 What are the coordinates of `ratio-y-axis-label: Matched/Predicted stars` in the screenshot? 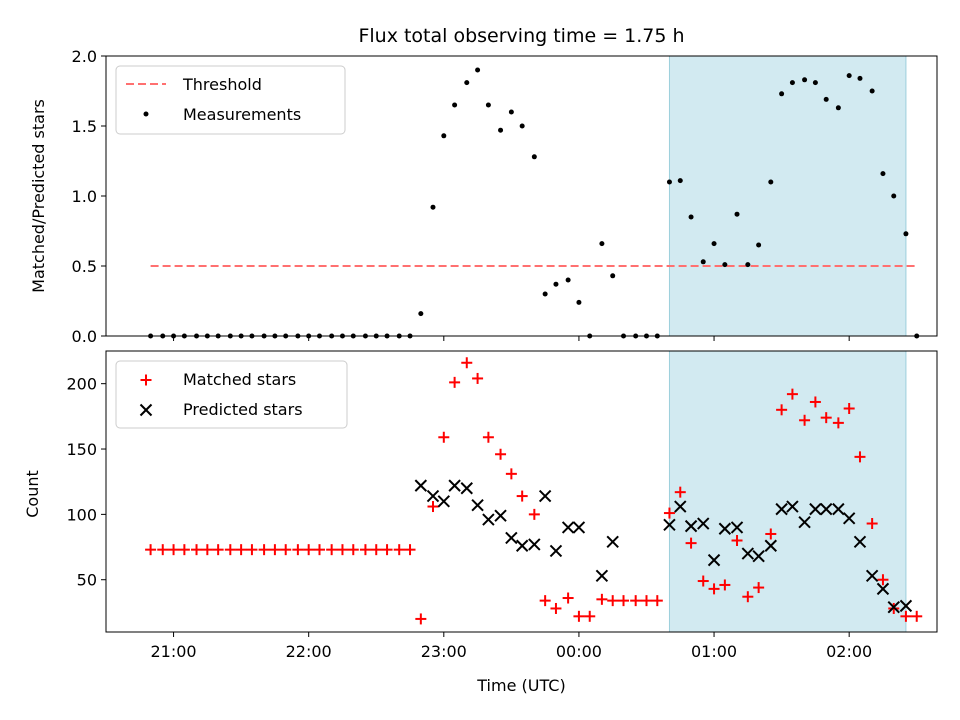 It's located at (38, 196).